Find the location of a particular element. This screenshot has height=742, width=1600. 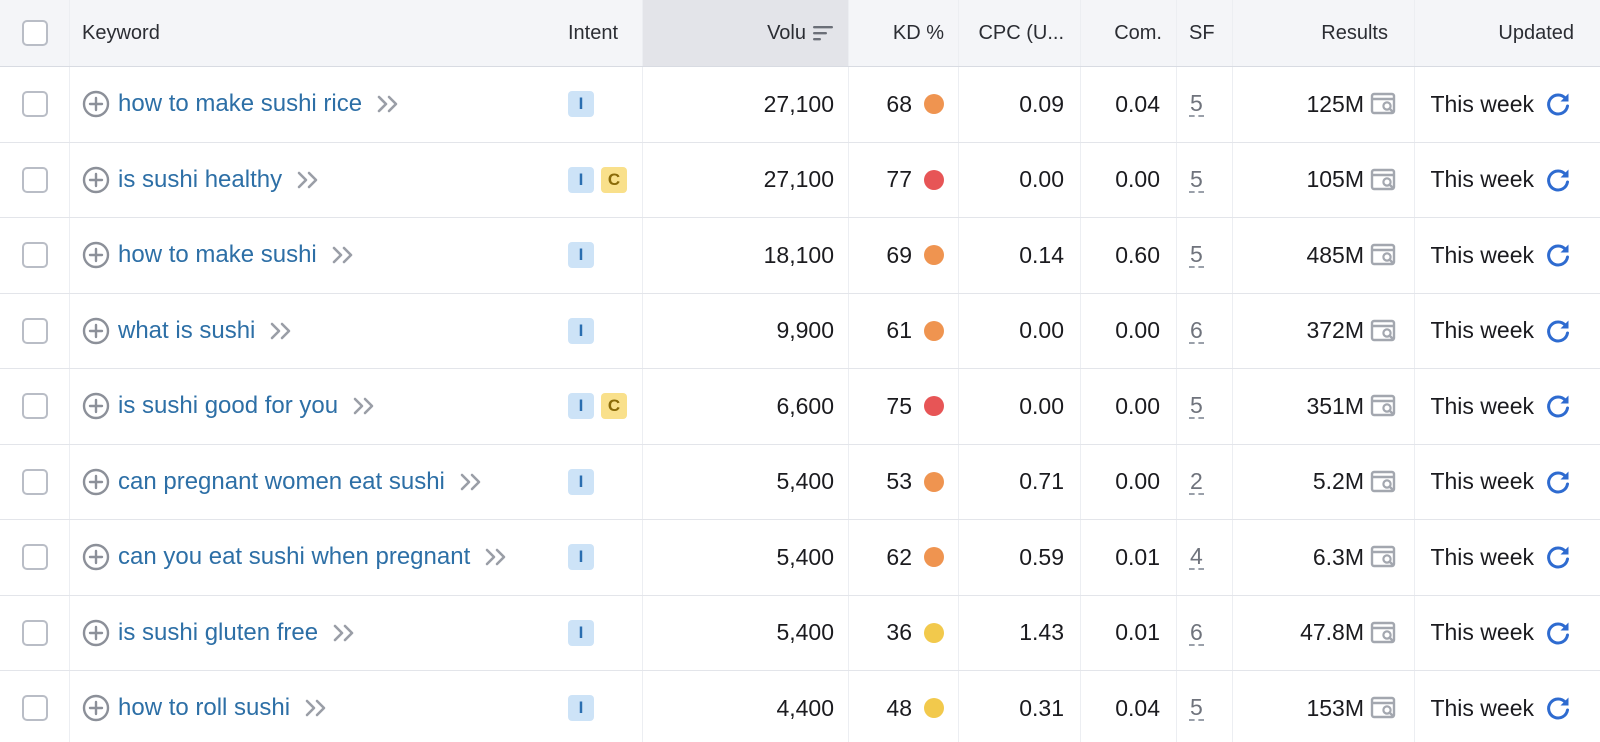

header-com: Com. is located at coordinates (1129, 33).